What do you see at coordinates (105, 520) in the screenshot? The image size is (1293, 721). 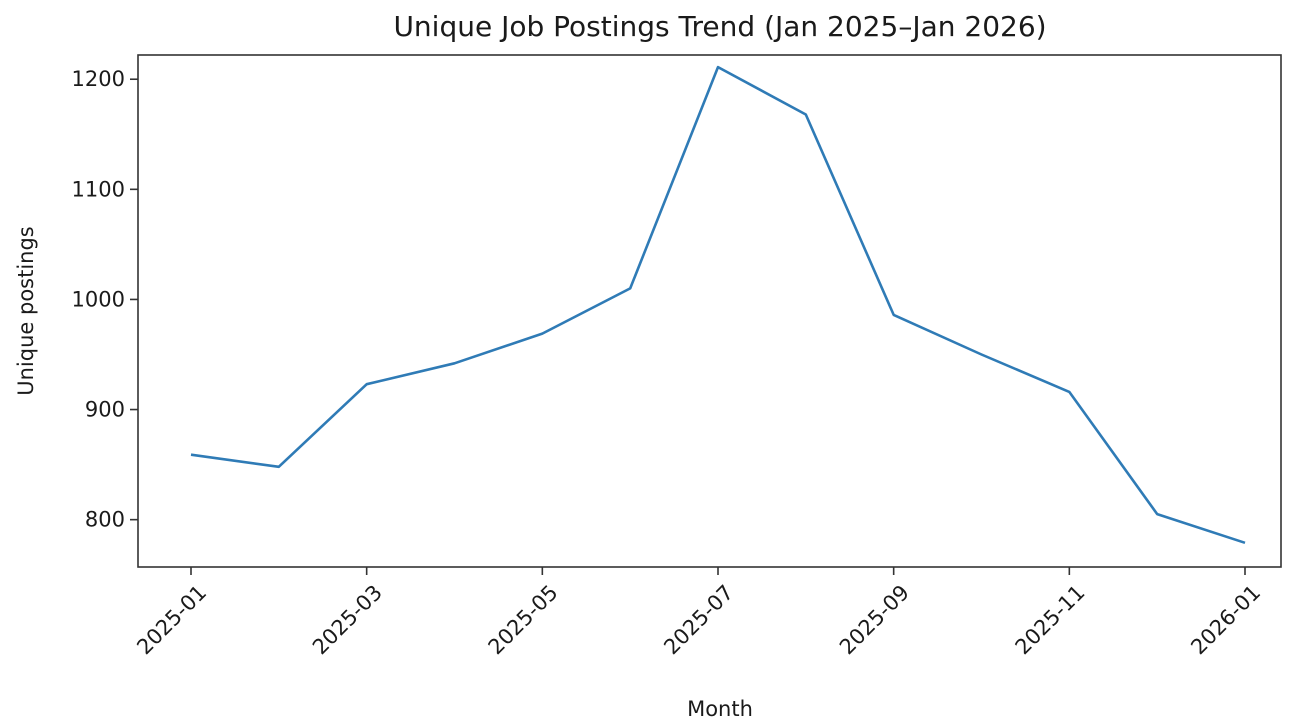 I see `y-tick-label: 800` at bounding box center [105, 520].